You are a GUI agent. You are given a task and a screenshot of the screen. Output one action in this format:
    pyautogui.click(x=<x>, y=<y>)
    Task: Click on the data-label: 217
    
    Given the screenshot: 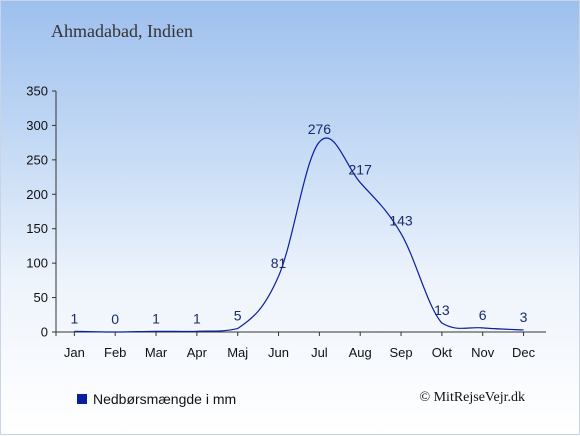 What is the action you would take?
    pyautogui.click(x=361, y=170)
    